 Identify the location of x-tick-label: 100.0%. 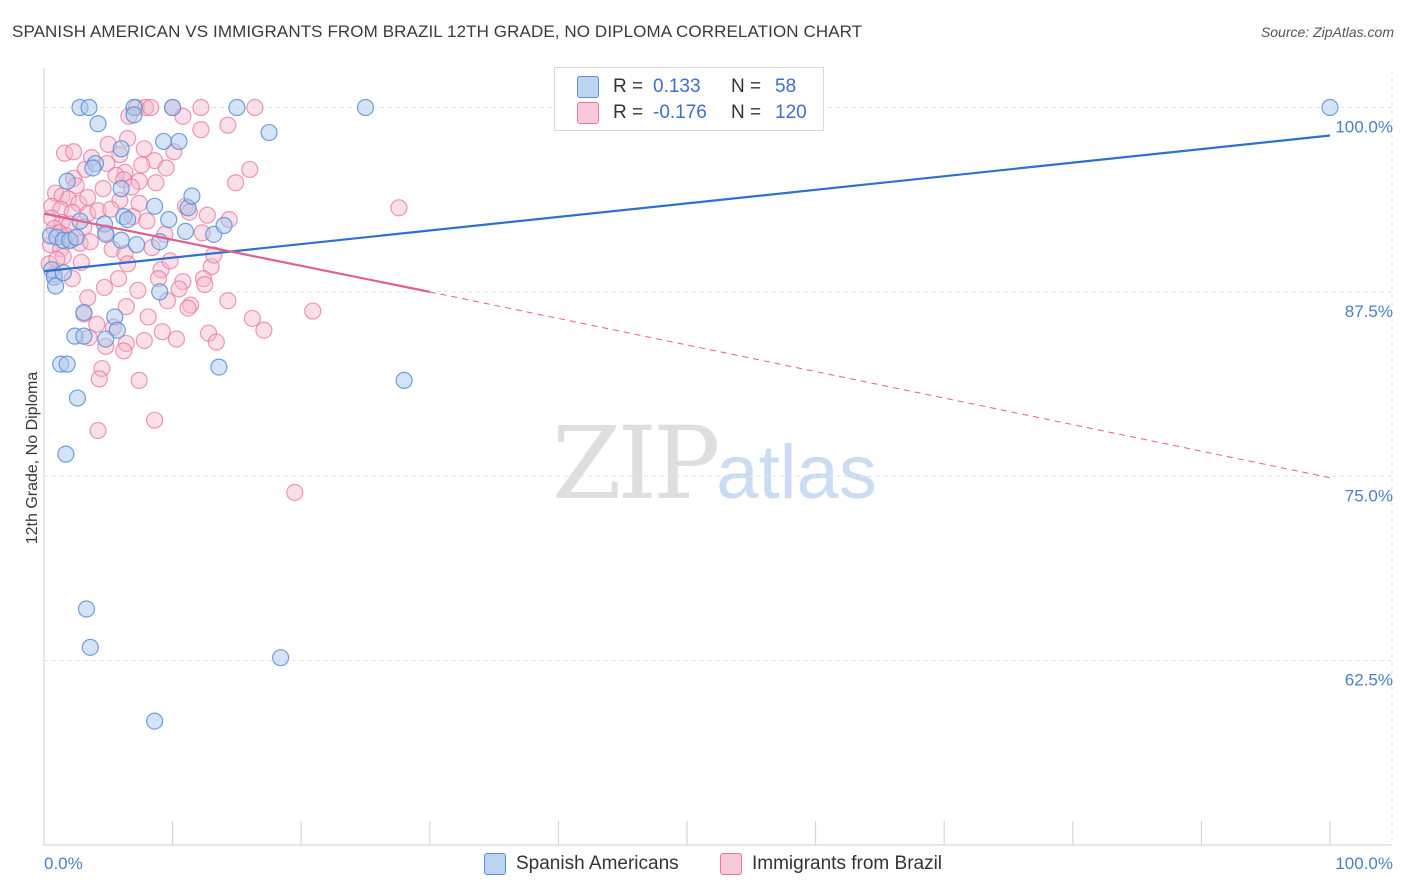
(1364, 863).